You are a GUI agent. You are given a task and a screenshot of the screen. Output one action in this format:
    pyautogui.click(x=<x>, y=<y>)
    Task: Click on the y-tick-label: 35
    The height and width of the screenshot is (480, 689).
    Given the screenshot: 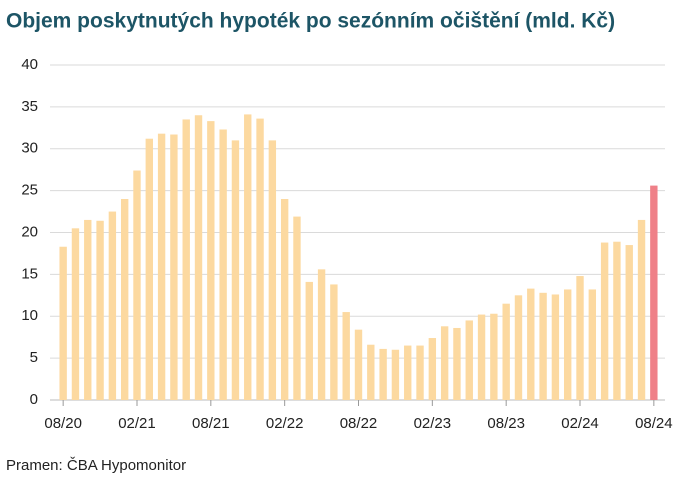 What is the action you would take?
    pyautogui.click(x=29, y=106)
    